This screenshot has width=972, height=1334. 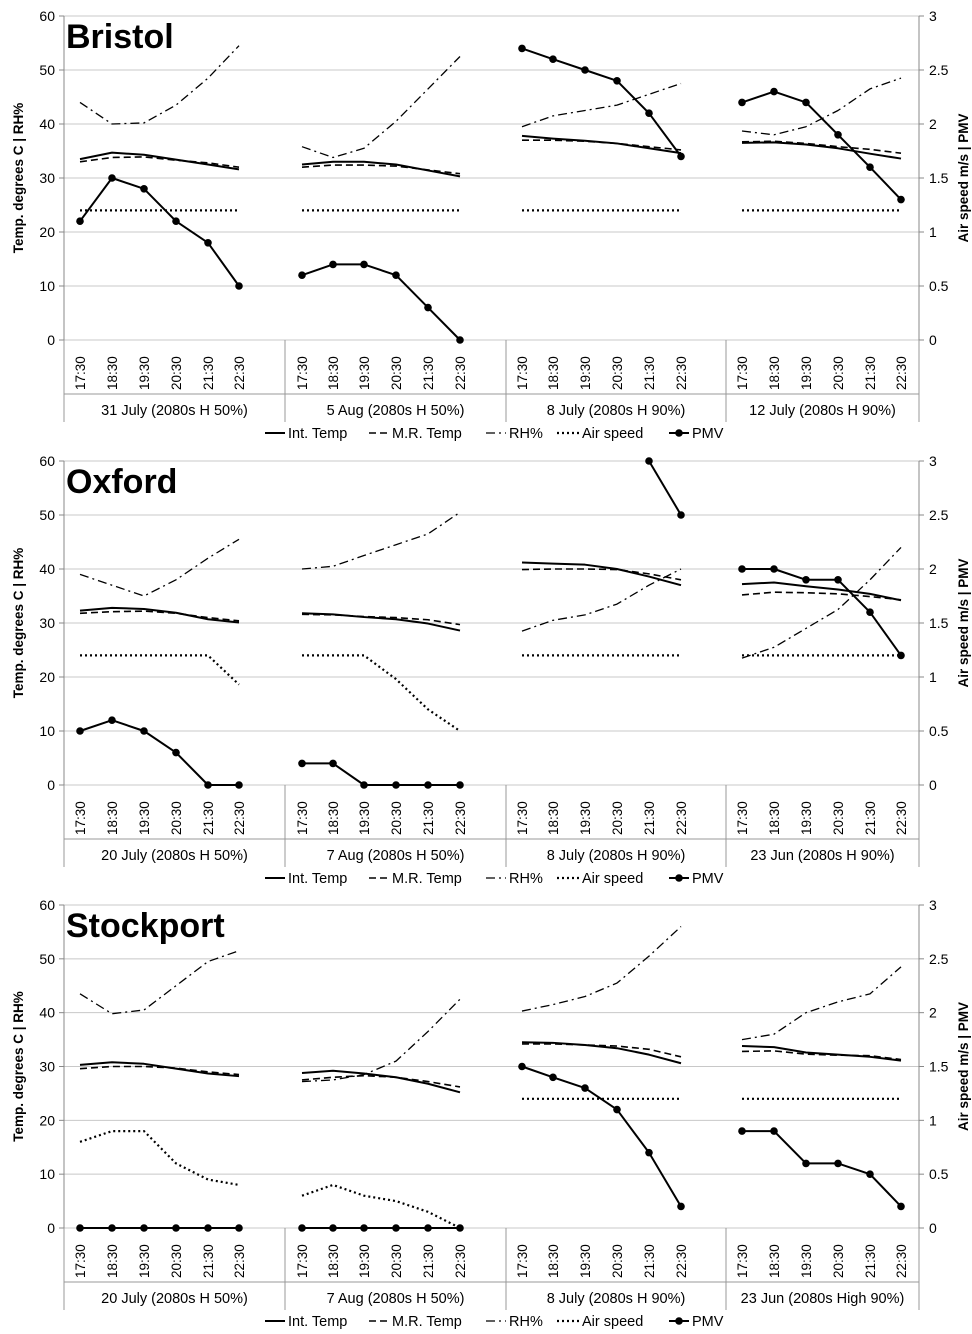 What do you see at coordinates (939, 623) in the screenshot?
I see `y2-tick-label: 1.5` at bounding box center [939, 623].